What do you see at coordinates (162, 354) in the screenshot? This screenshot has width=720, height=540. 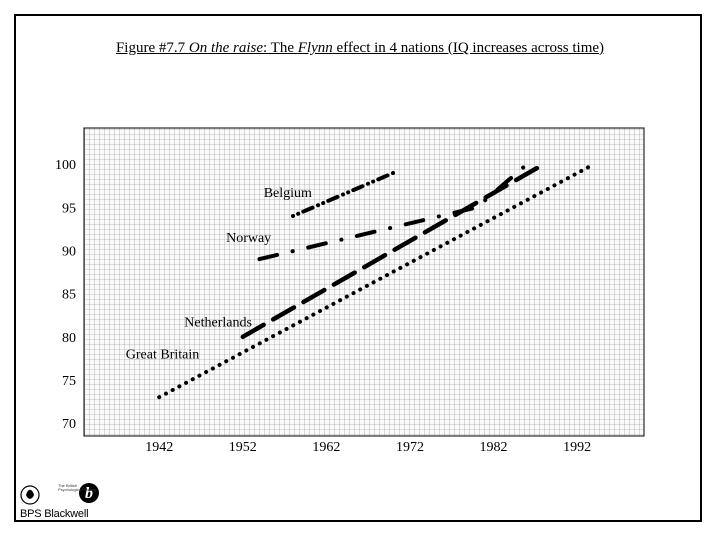 I see `series-label-great-britain: Great Britain` at bounding box center [162, 354].